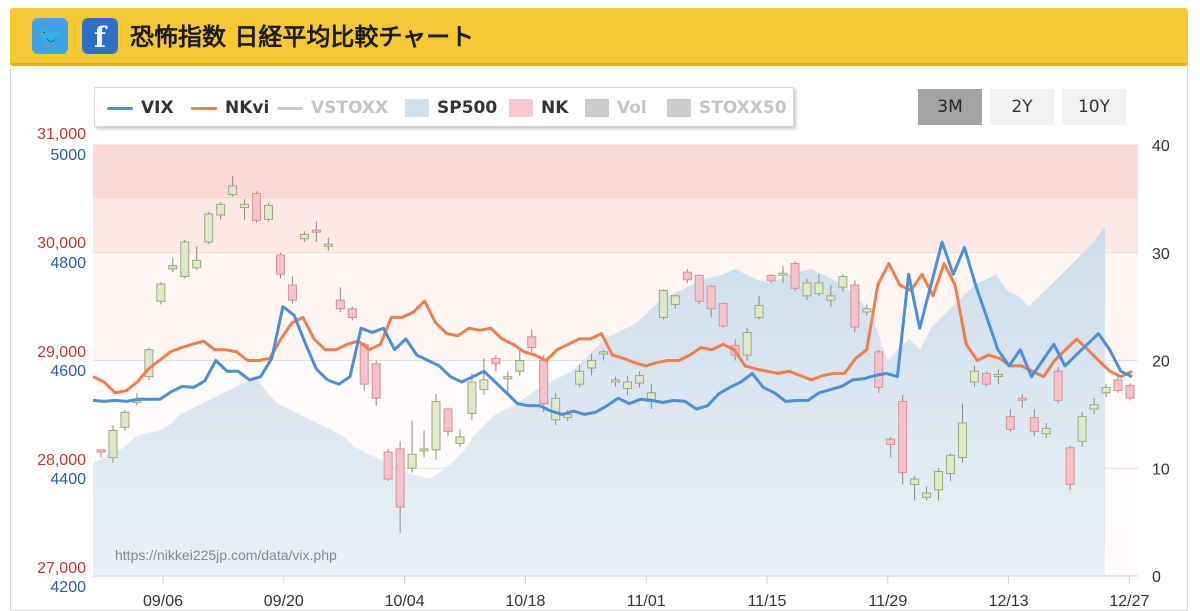  Describe the element at coordinates (157, 108) in the screenshot. I see `legend-label: VIX` at that location.